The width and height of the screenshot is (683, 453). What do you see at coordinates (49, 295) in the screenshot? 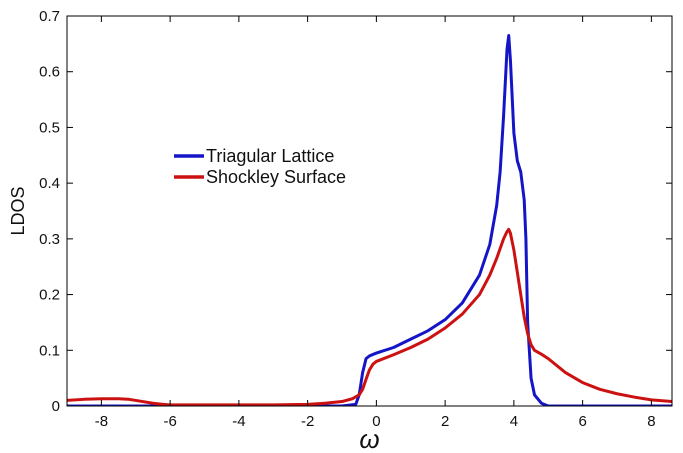
I see `y-tick-label: 0.2` at bounding box center [49, 295].